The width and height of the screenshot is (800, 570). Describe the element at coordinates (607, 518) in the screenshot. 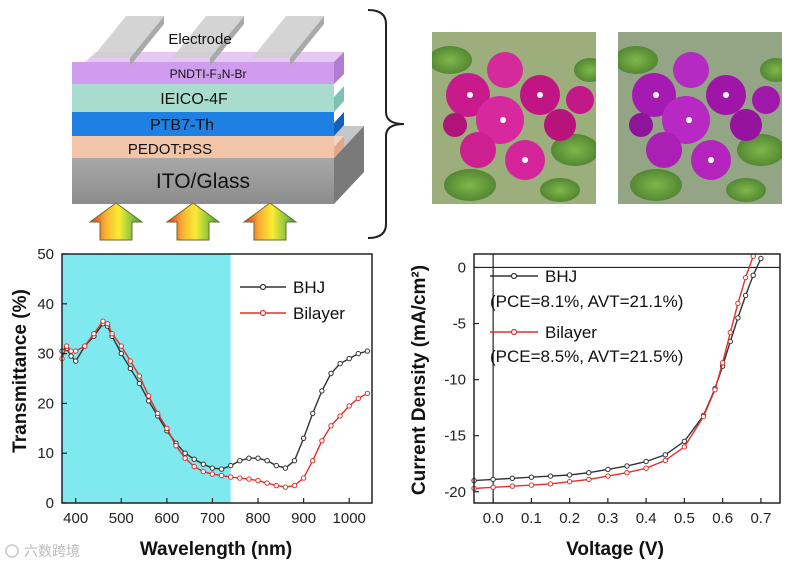

I see `x-tick-label: 0.3` at that location.